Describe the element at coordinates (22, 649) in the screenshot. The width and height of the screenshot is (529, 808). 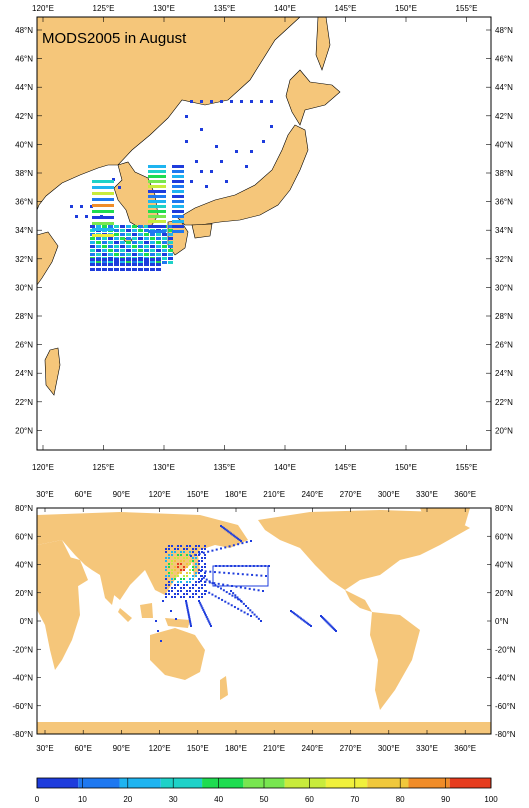
I see `global-lat-label-left: -20°N` at that location.